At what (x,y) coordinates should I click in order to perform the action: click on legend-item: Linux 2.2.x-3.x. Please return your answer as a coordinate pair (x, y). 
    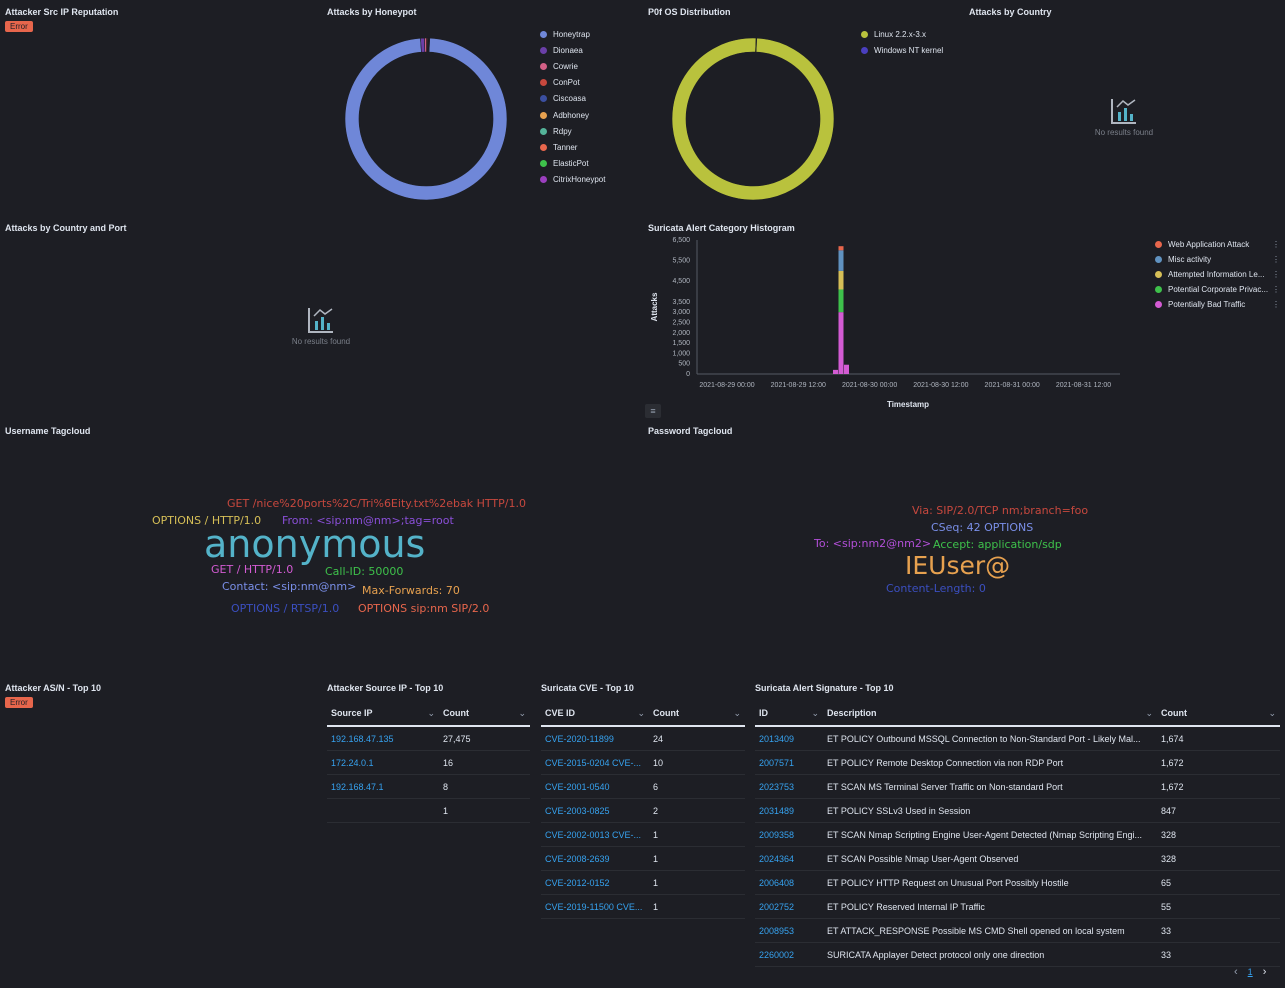
    Looking at the image, I should click on (902, 34).